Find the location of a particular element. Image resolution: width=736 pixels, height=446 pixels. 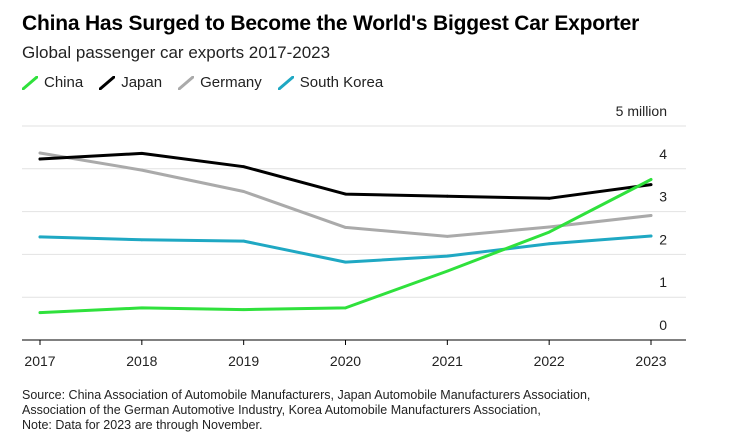

x-tick-label: 2021 is located at coordinates (447, 361).